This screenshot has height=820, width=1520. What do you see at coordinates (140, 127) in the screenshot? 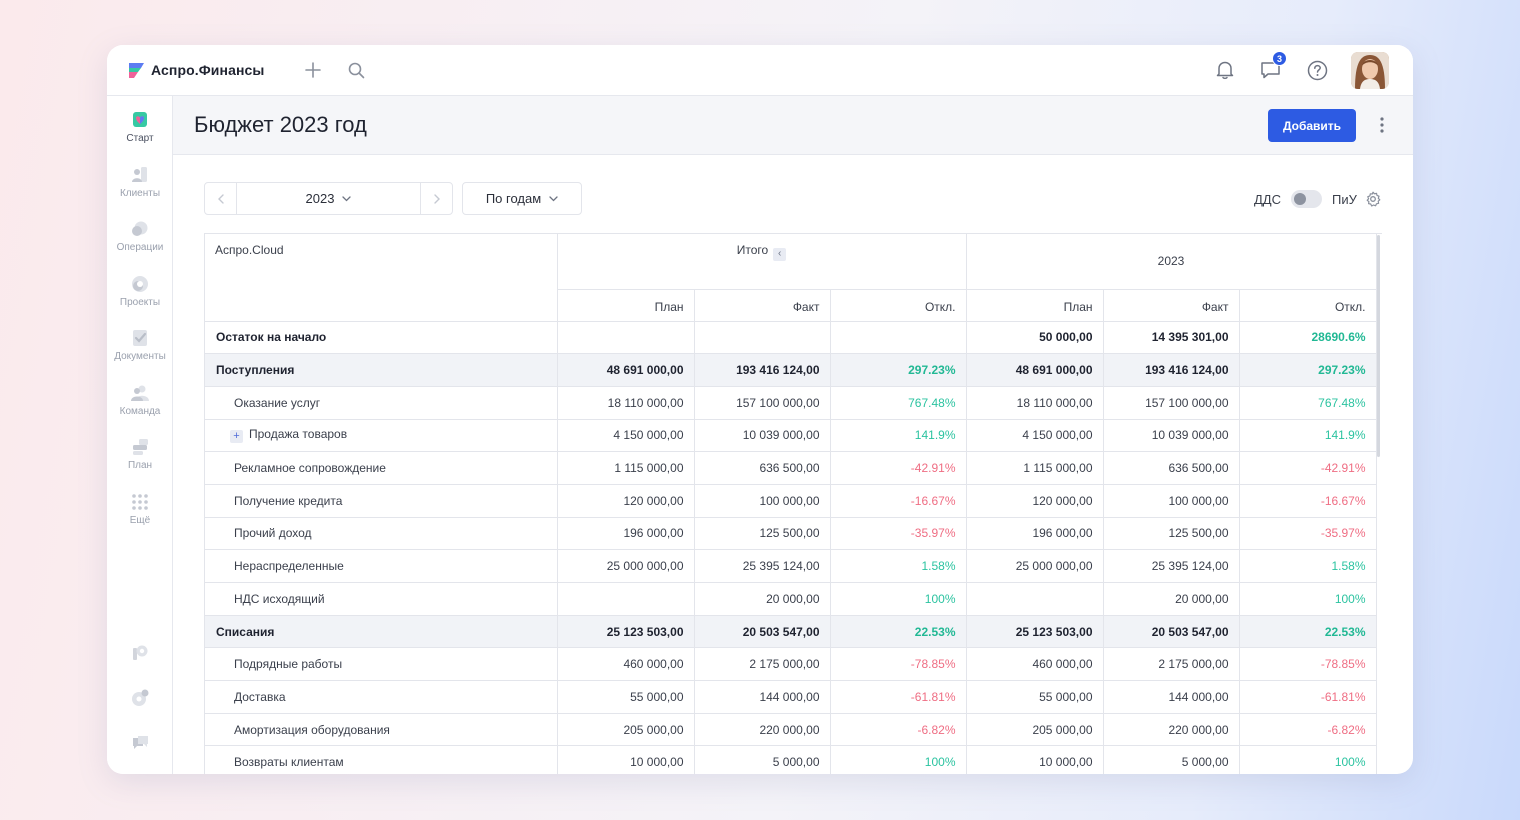
I see `sidebar-item-start: Старт` at bounding box center [140, 127].